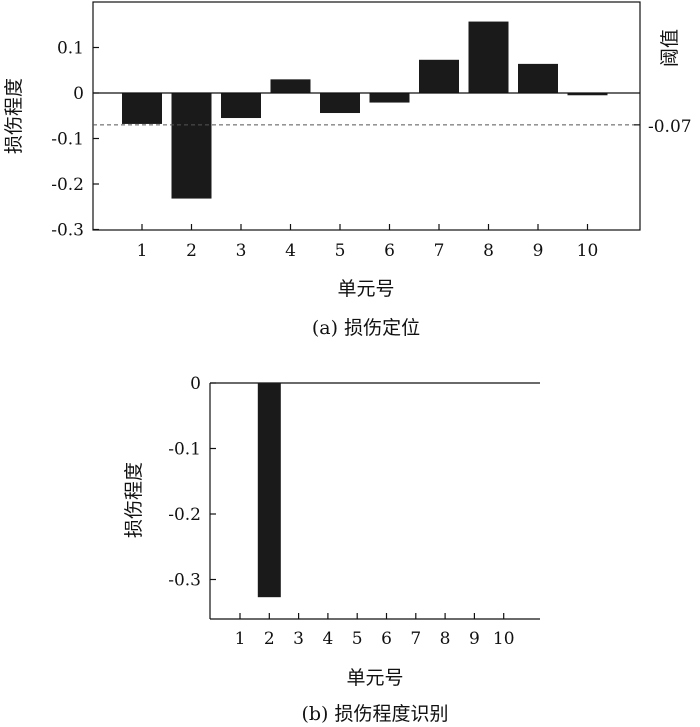 This screenshot has width=700, height=727. What do you see at coordinates (415, 639) in the screenshot?
I see `chart-b-x-tick-label: 7` at bounding box center [415, 639].